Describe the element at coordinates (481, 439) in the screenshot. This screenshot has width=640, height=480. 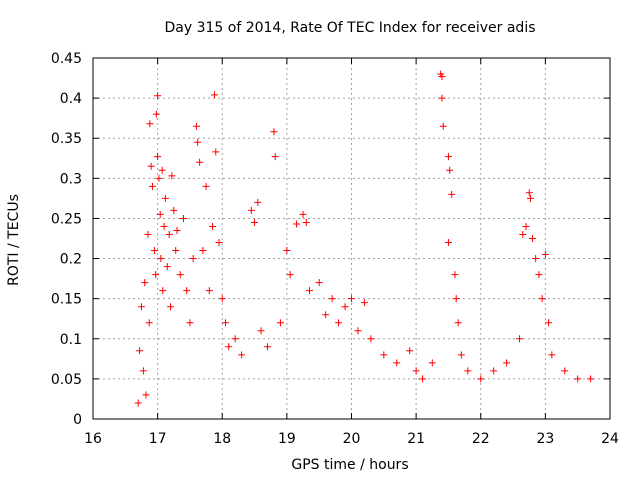
I see `x-tick-label: 22` at that location.